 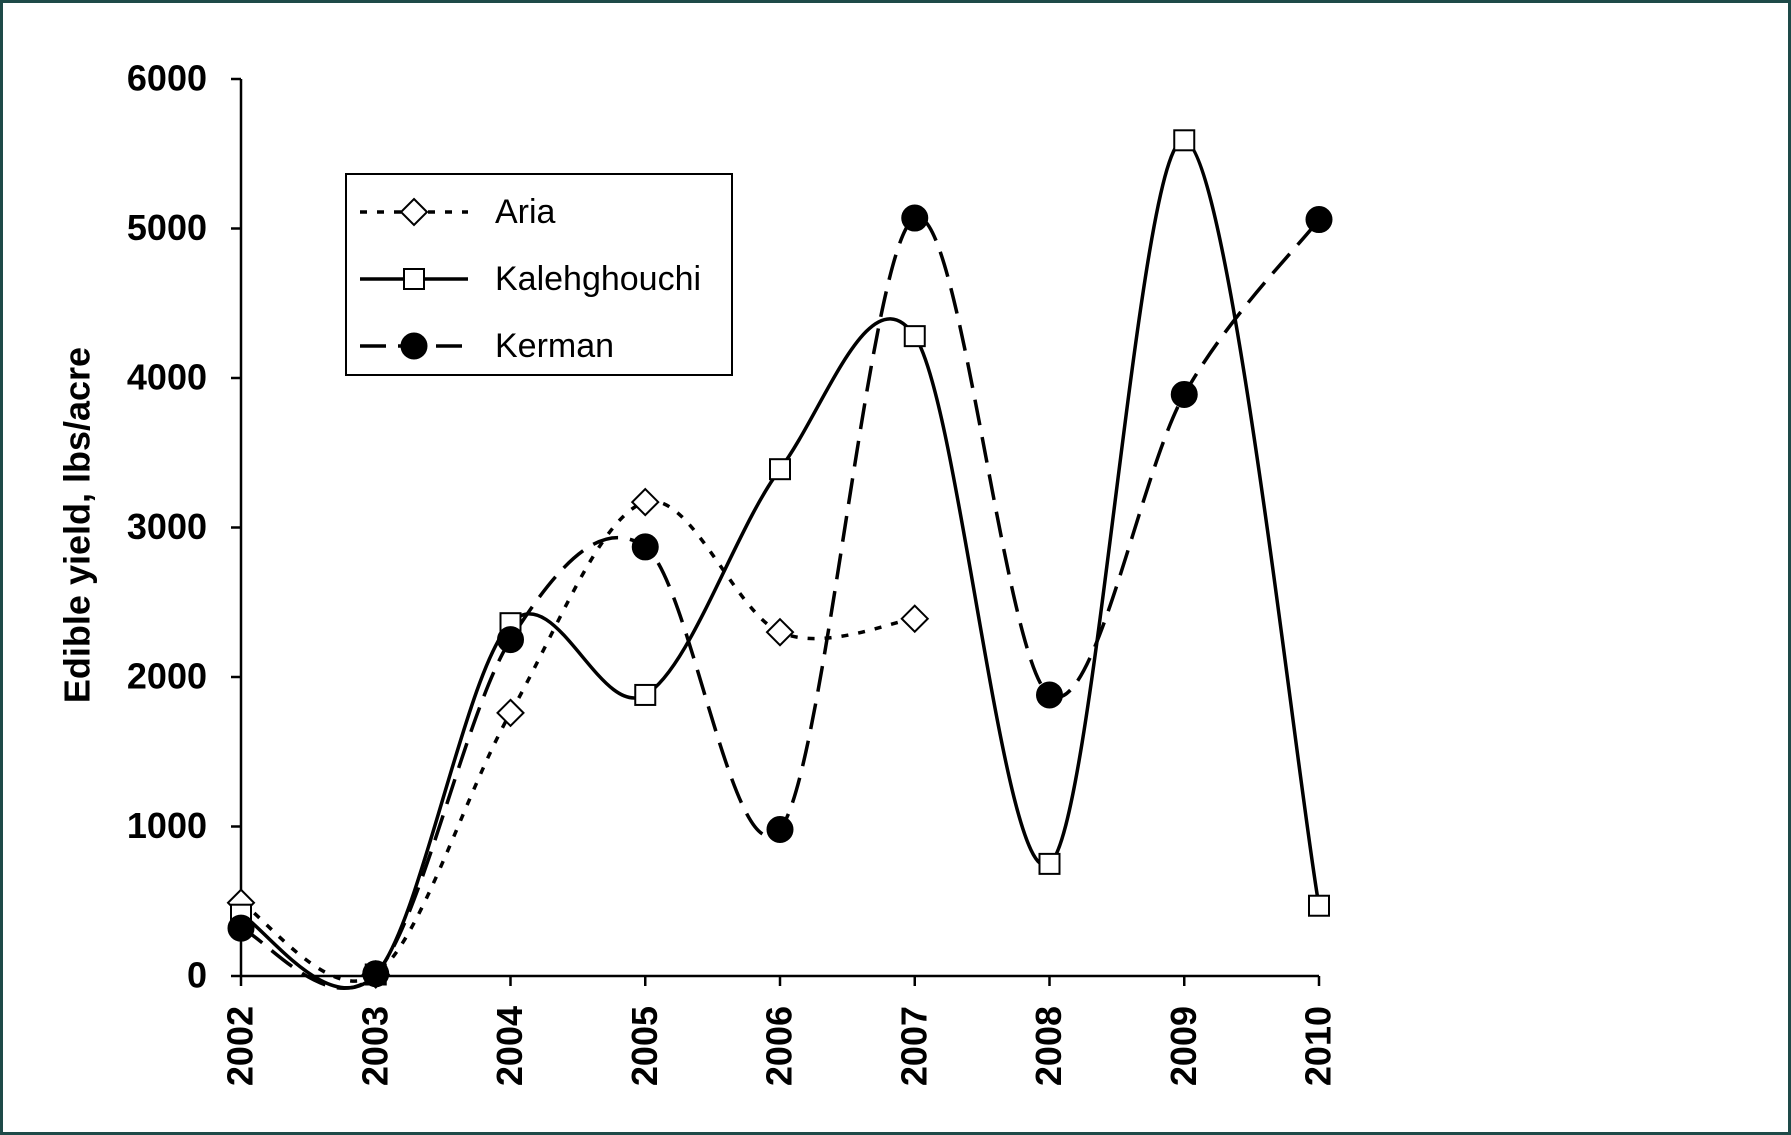 I want to click on x-tick-label: 2006, so click(x=779, y=1046).